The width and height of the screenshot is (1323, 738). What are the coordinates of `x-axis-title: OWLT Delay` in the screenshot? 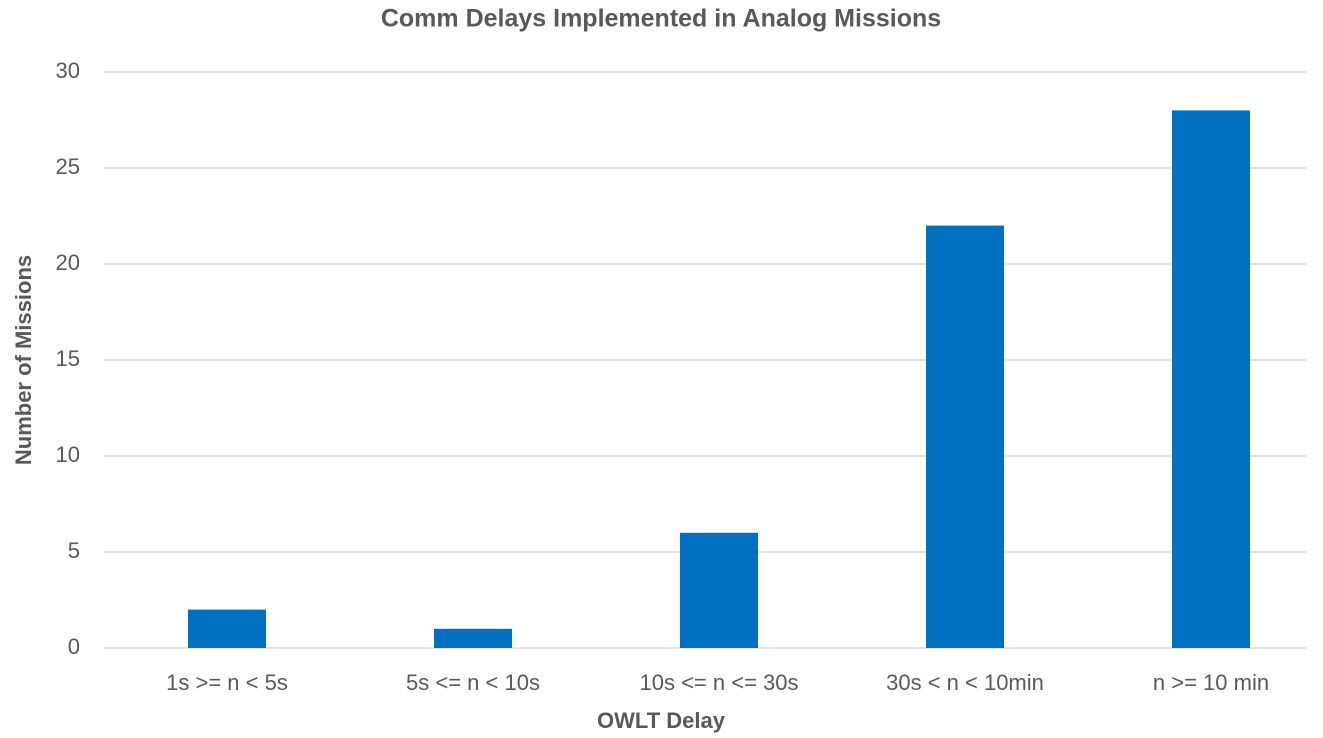 It's located at (661, 720).